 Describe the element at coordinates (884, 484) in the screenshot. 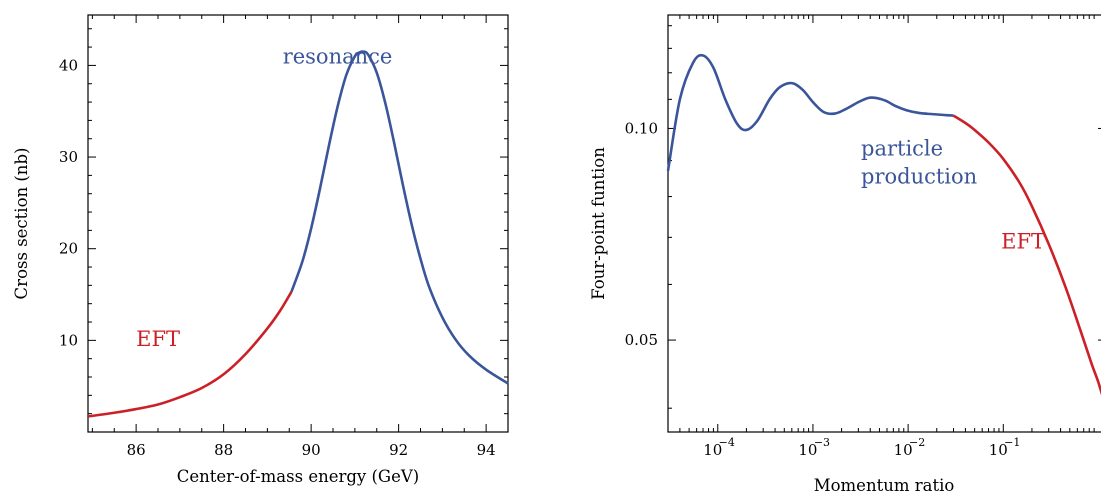

I see `x-axis-label: Momentum ratio` at that location.